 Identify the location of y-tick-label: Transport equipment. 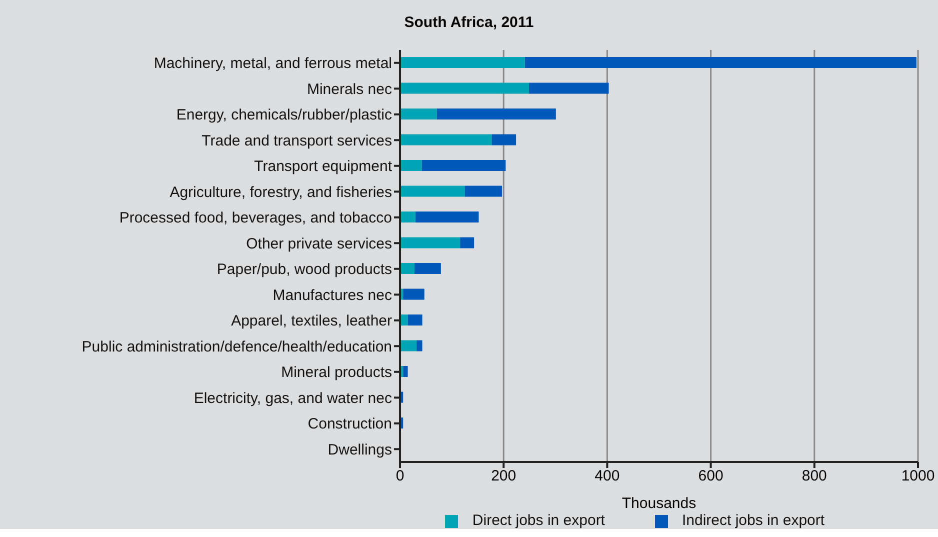
(323, 167).